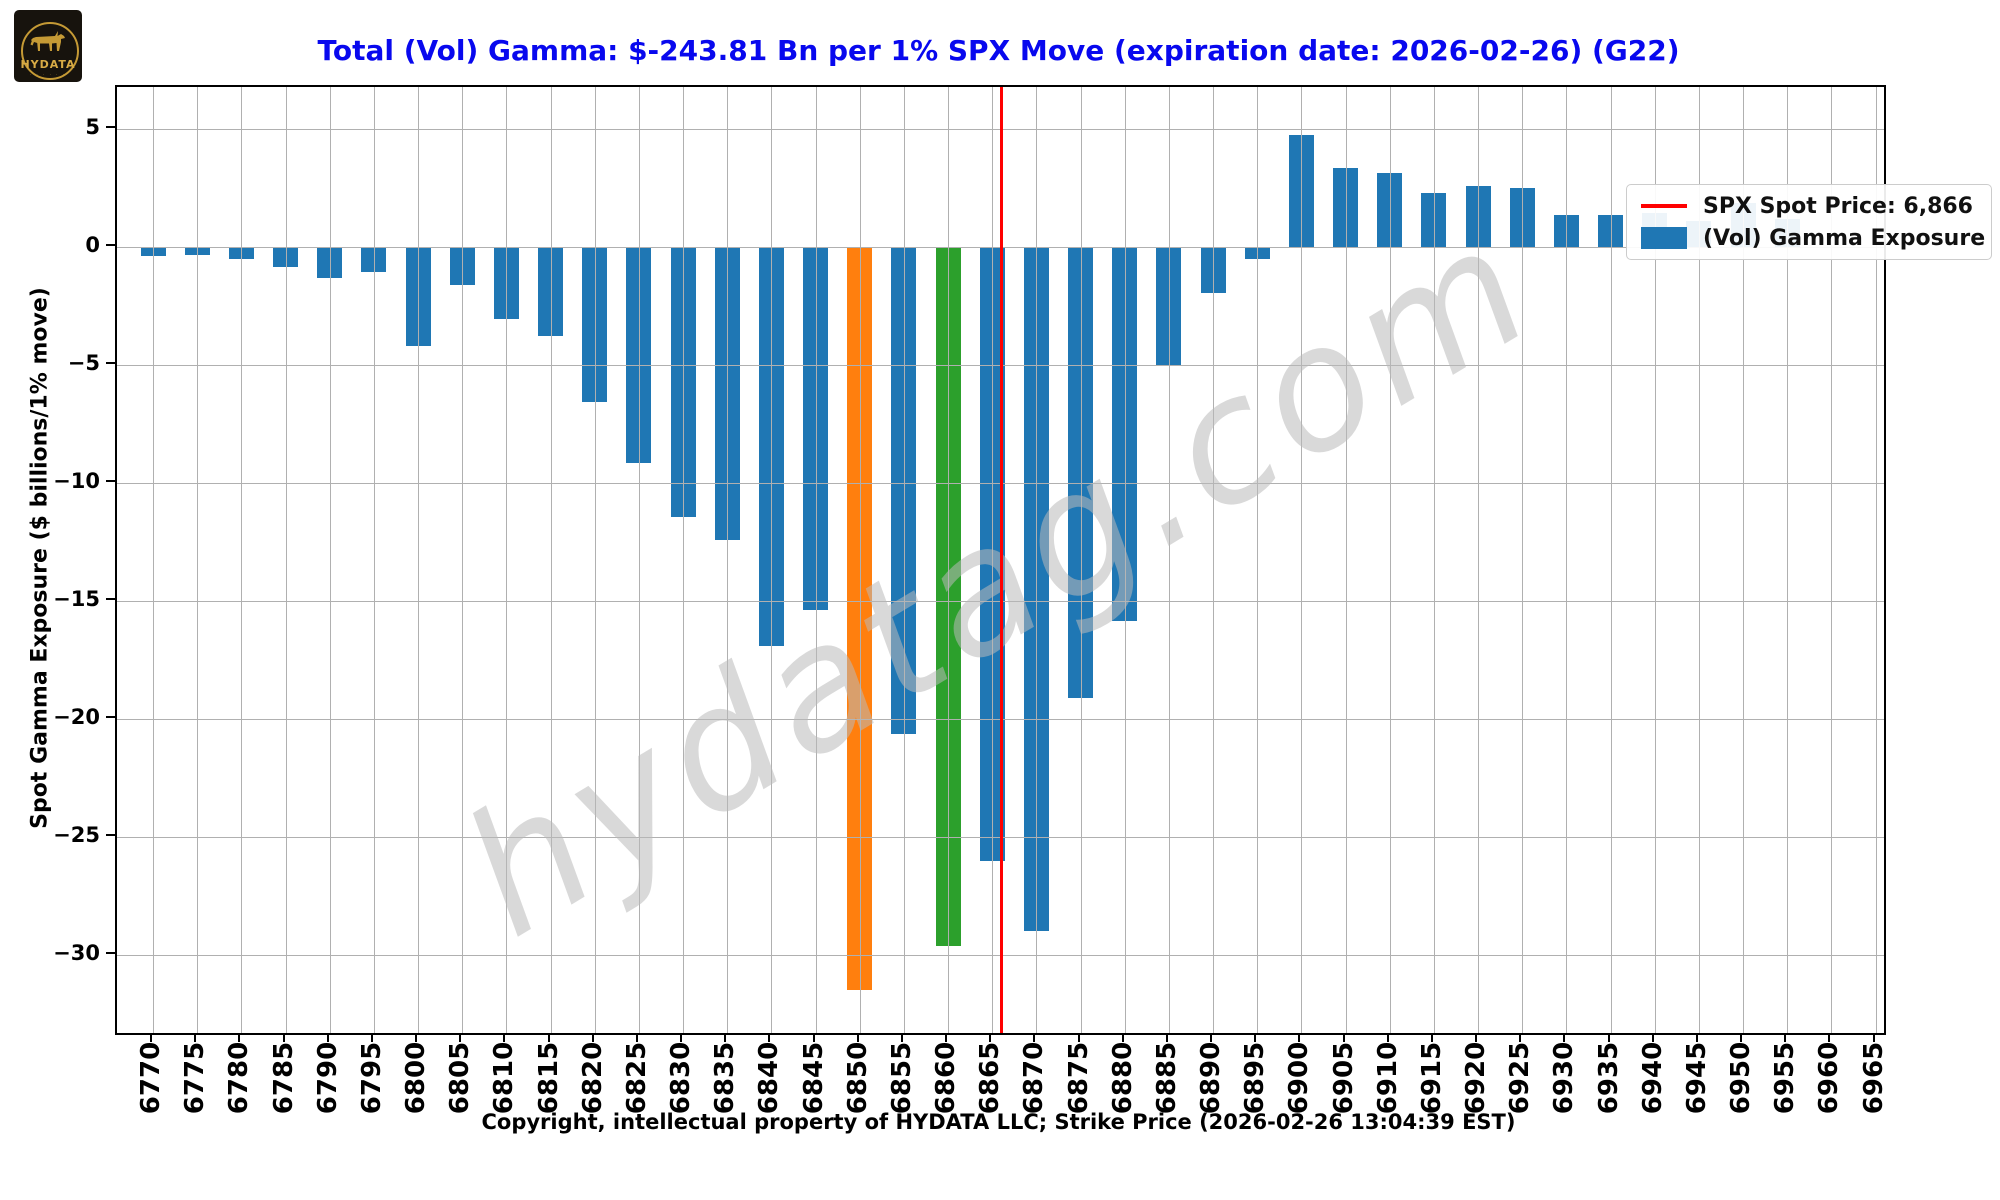 Image resolution: width=2000 pixels, height=1200 pixels. What do you see at coordinates (1785, 1078) in the screenshot?
I see `x-tick-label-6955: 6955` at bounding box center [1785, 1078].